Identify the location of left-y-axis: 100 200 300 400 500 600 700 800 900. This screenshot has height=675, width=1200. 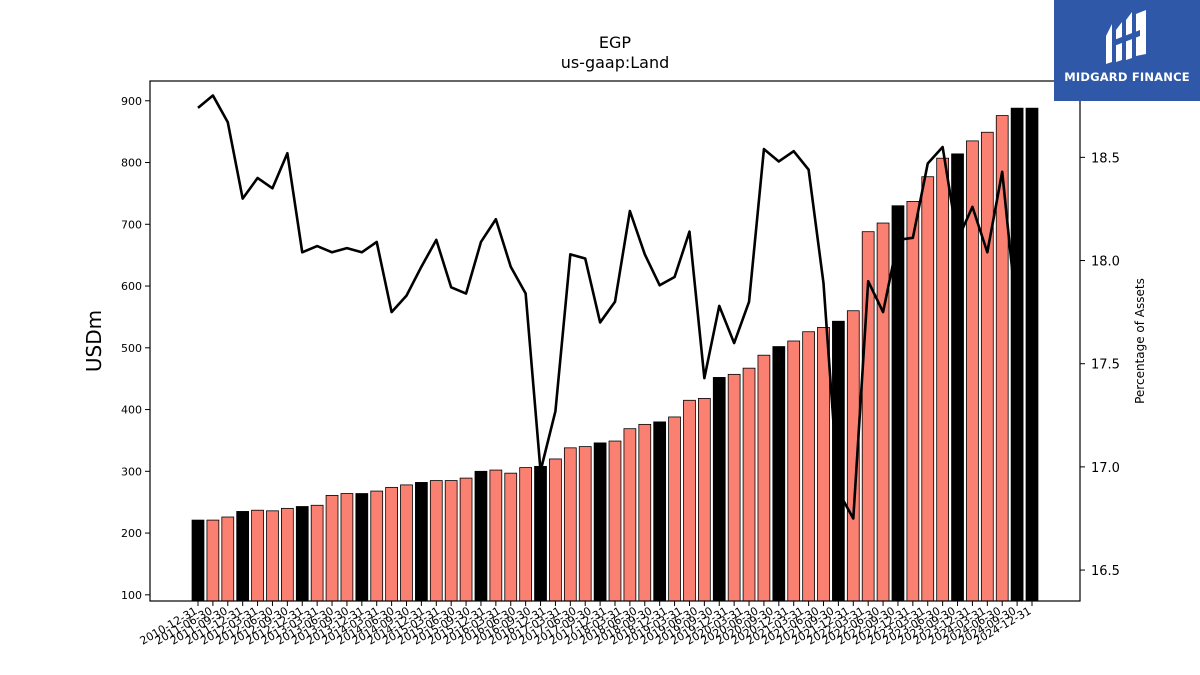
(135, 348).